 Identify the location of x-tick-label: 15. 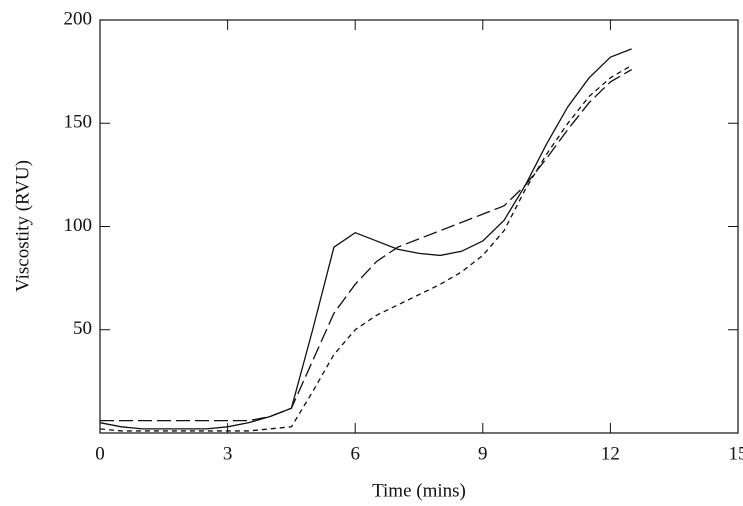
(736, 453).